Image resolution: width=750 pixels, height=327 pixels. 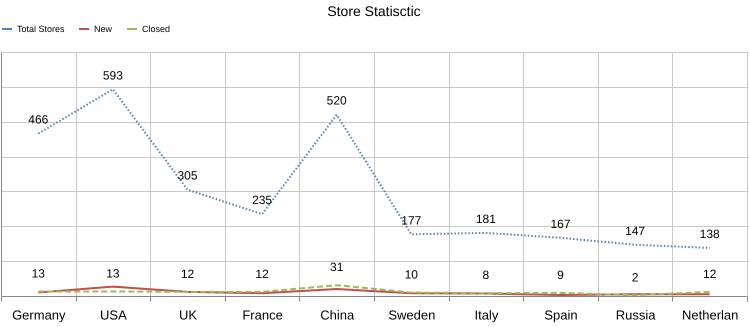 I want to click on x-tick-label: Sweden, so click(x=412, y=315).